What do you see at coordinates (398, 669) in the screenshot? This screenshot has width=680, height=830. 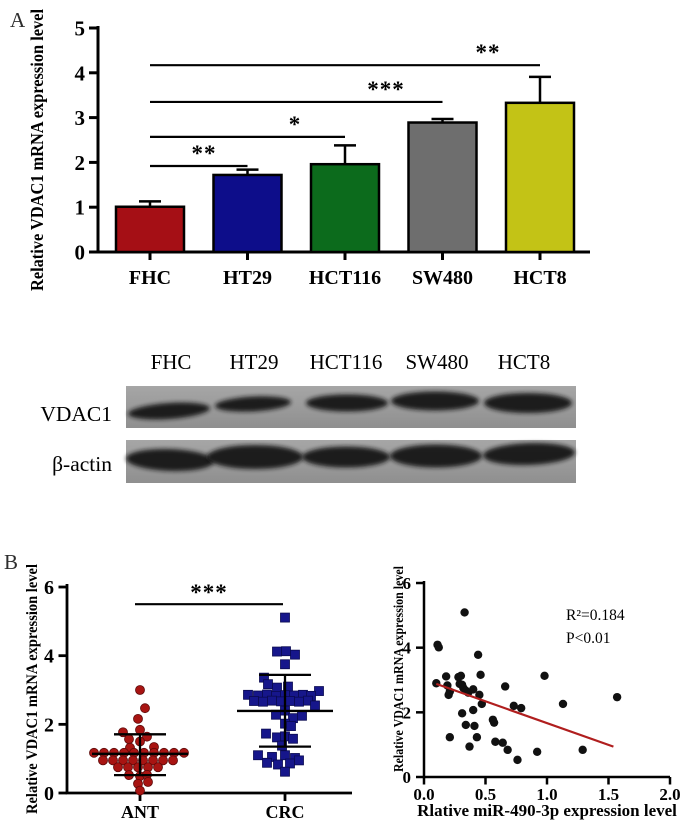 I see `scatter-y-axis-title: Relative VDAC1 mRNA expression level` at bounding box center [398, 669].